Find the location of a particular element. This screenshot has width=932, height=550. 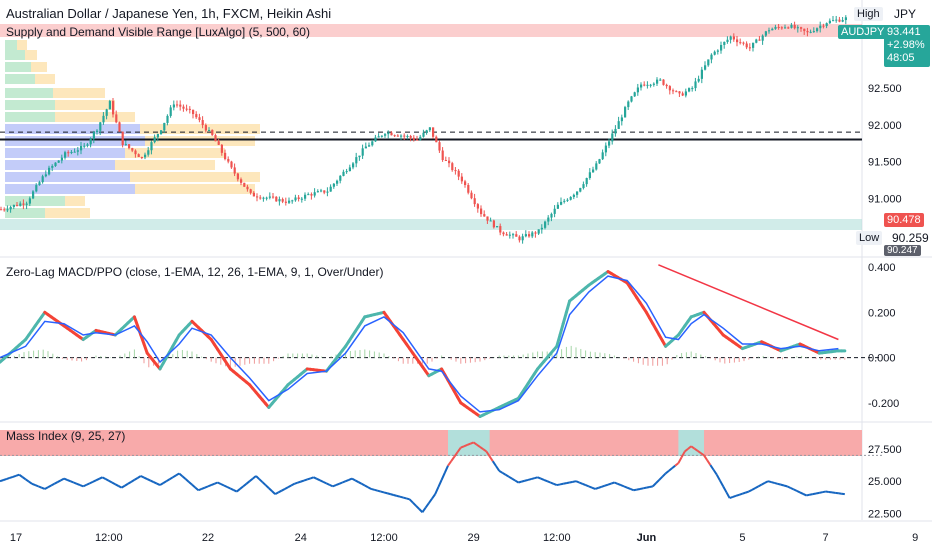

price-axis-tick: 91.500 is located at coordinates (885, 163).